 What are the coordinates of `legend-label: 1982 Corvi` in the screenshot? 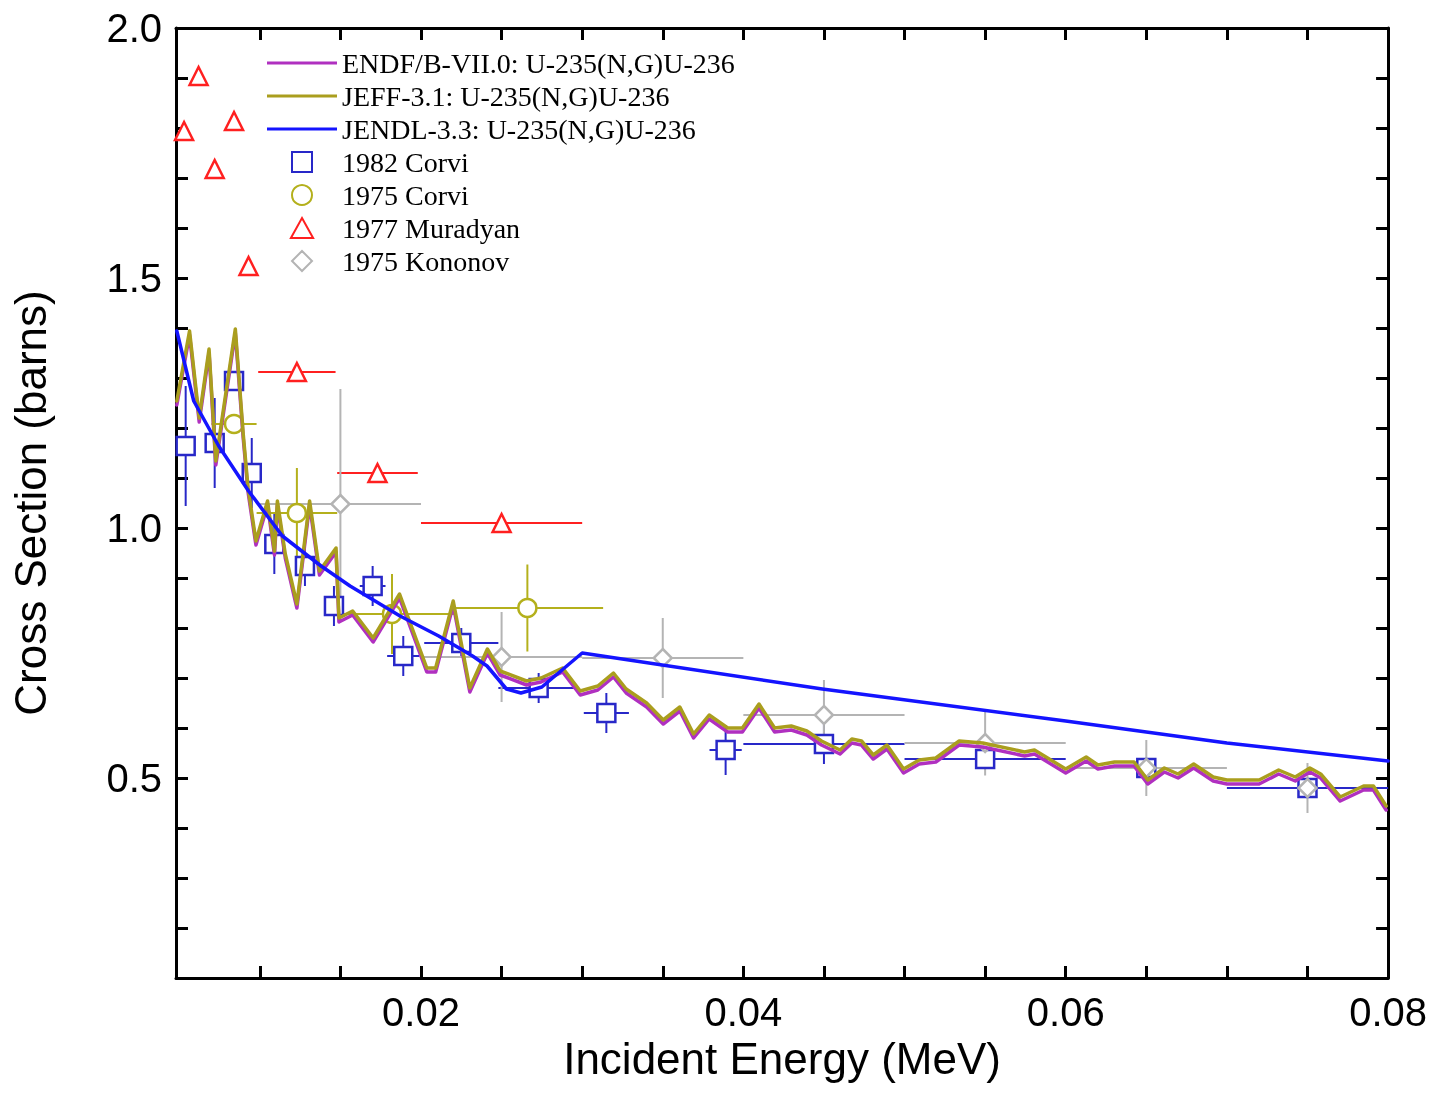 It's located at (405, 162).